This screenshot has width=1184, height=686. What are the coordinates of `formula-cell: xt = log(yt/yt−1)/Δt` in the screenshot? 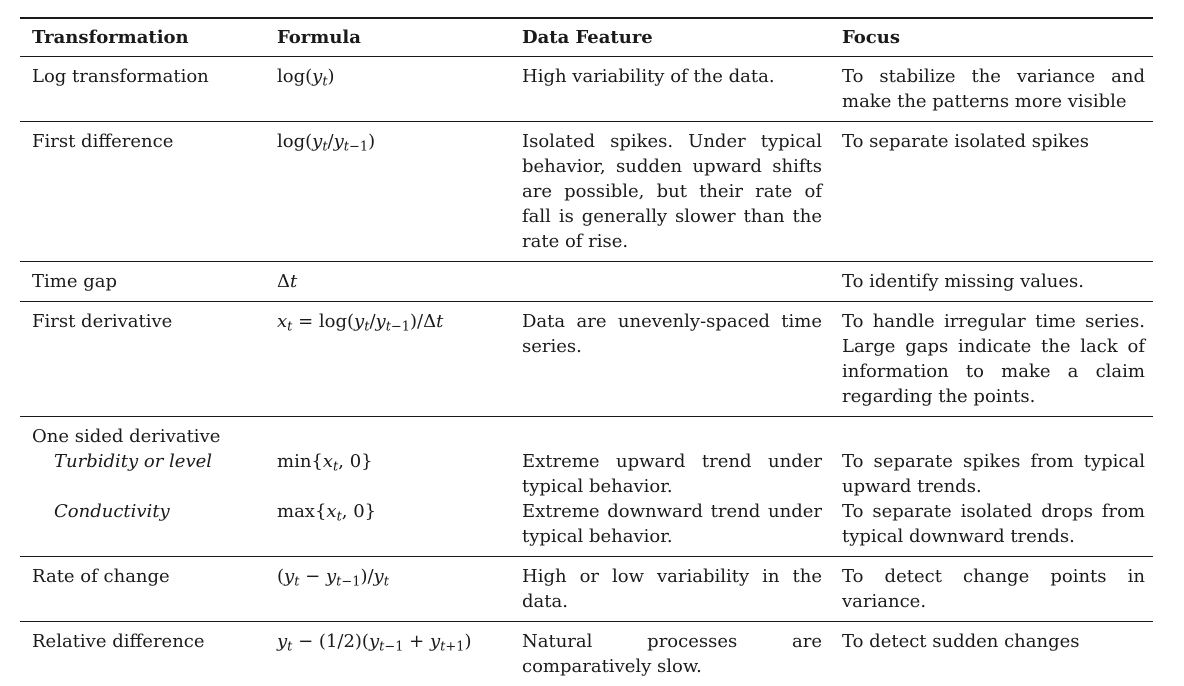 It's located at (387, 359).